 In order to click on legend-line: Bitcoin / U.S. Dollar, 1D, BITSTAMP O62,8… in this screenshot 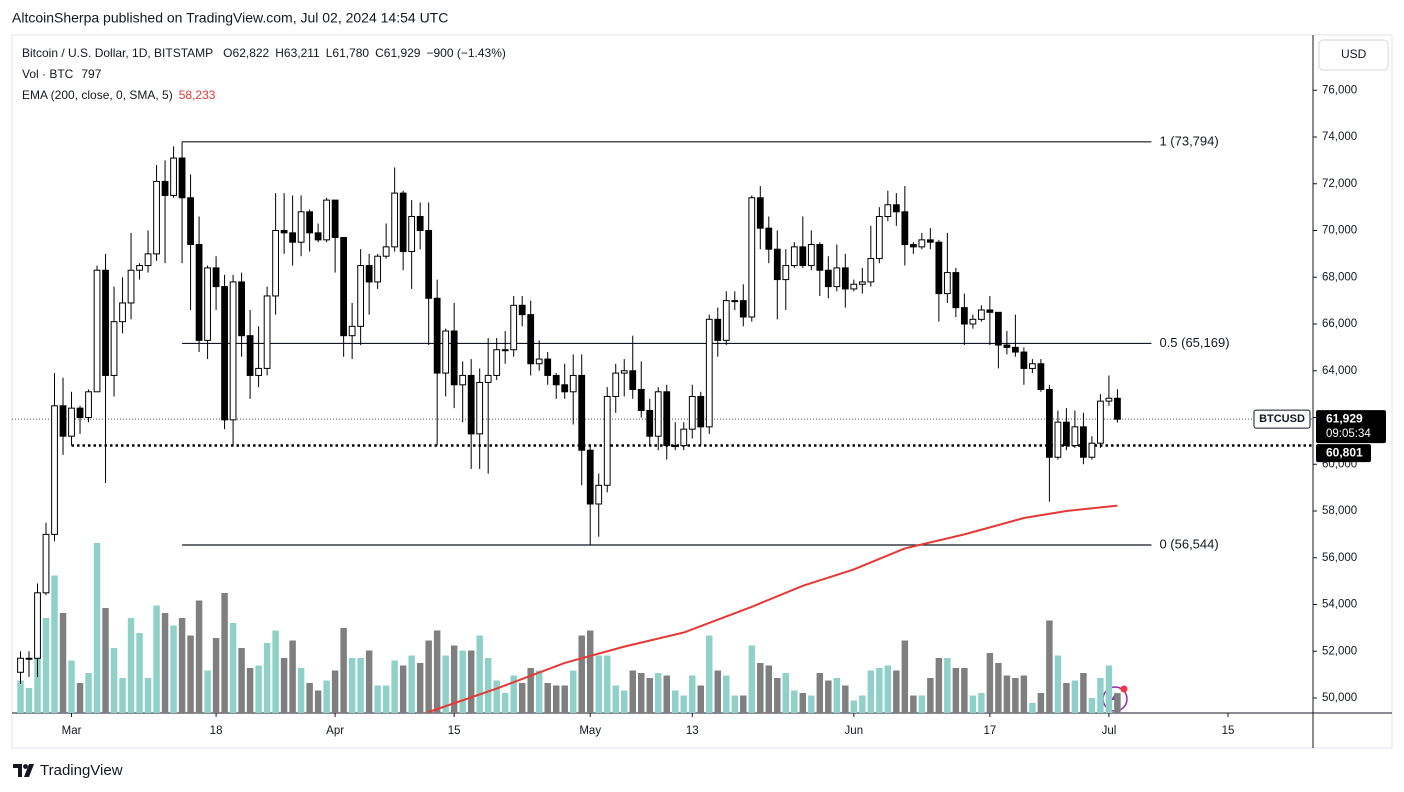, I will do `click(264, 53)`.